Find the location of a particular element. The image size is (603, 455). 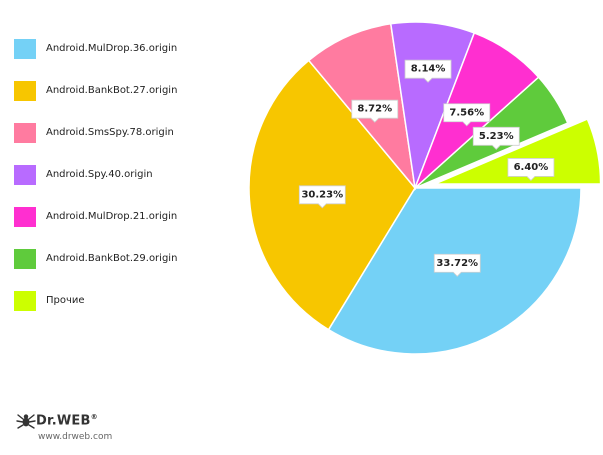

legend-item: Android.BankBot.27.origin is located at coordinates (95, 90).